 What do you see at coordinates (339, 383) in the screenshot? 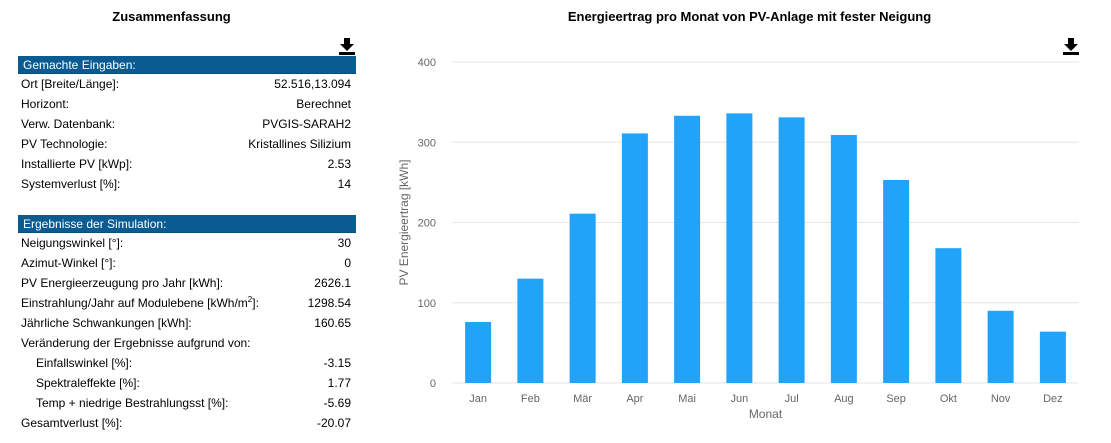
I see `row-value: 1.77` at bounding box center [339, 383].